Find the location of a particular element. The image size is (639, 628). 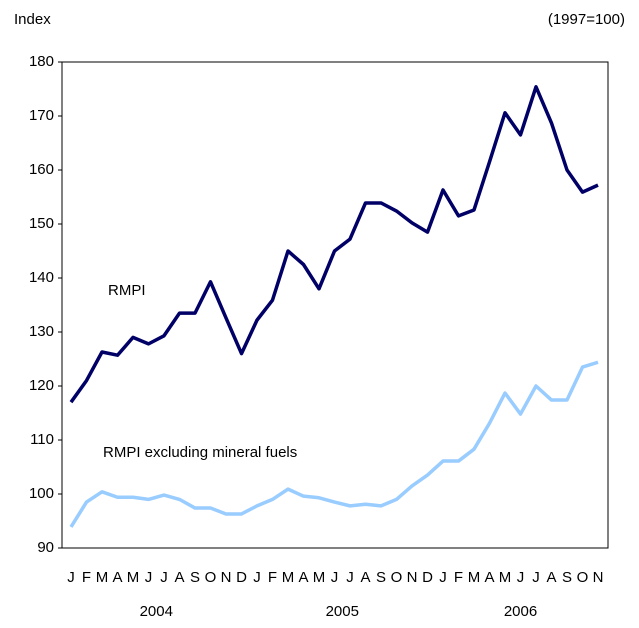

series-label: RMPI excluding mineral fuels is located at coordinates (200, 452).